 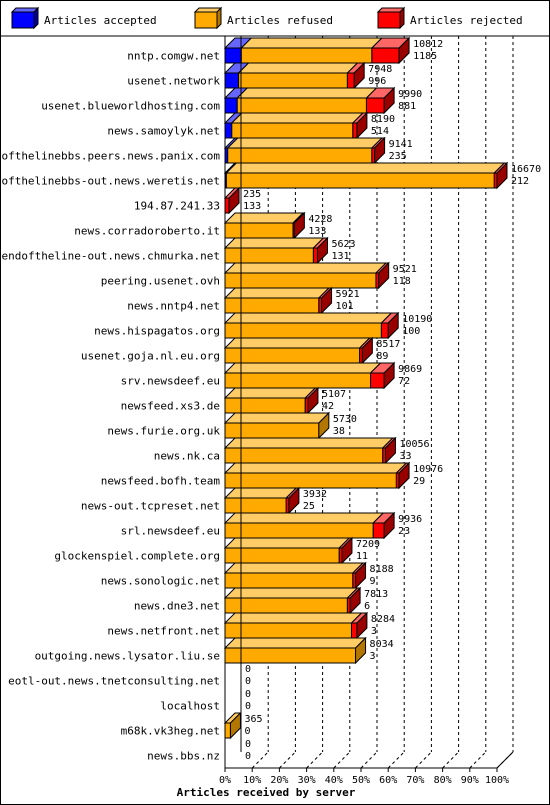 I want to click on server-label: news.nntp4.net, so click(x=173, y=306).